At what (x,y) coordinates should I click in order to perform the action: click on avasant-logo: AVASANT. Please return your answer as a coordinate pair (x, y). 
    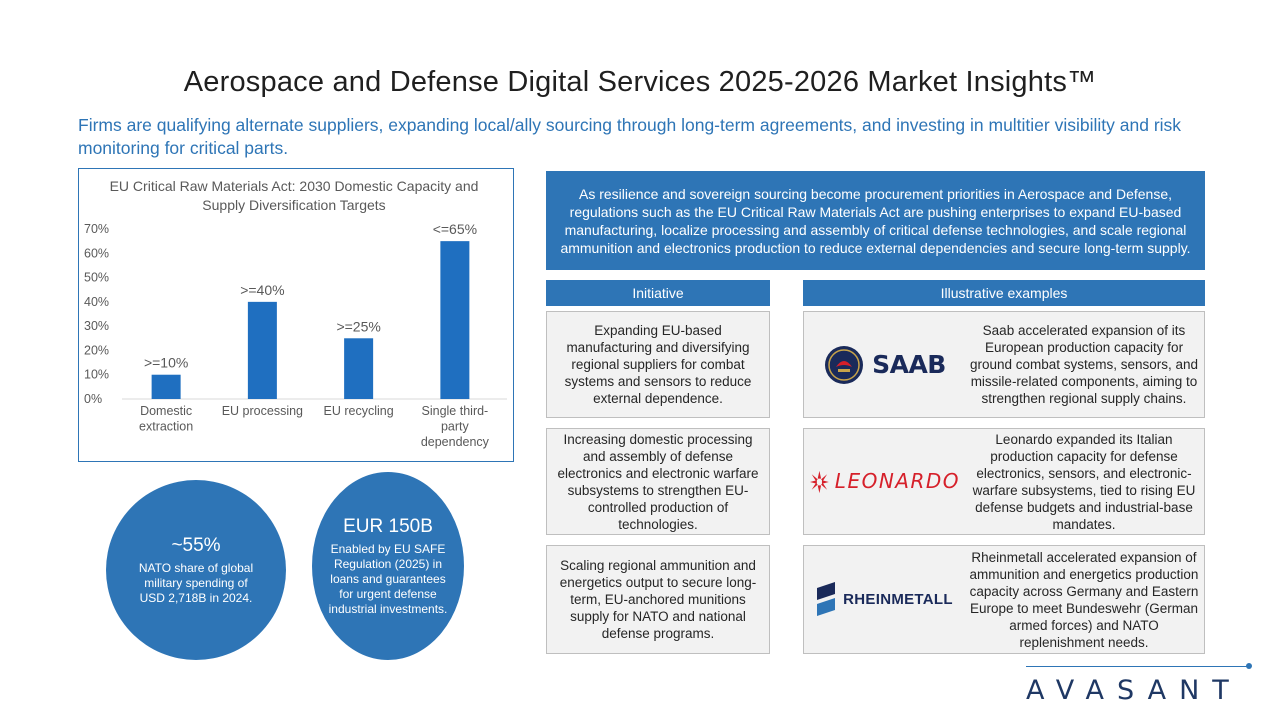
    Looking at the image, I should click on (1141, 684).